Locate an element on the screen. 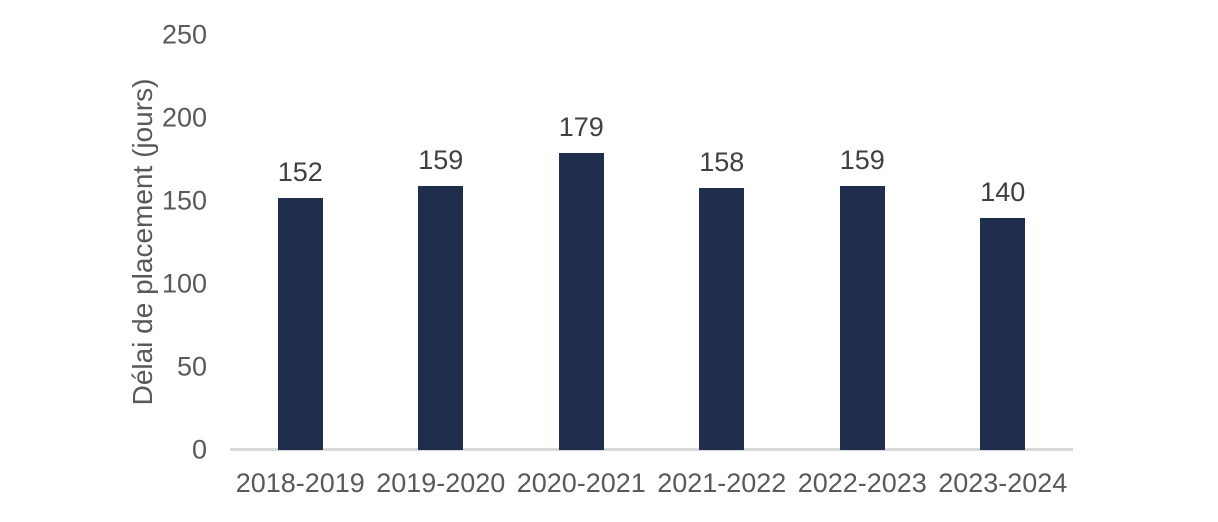  bar-2023-2024 is located at coordinates (1003, 333).